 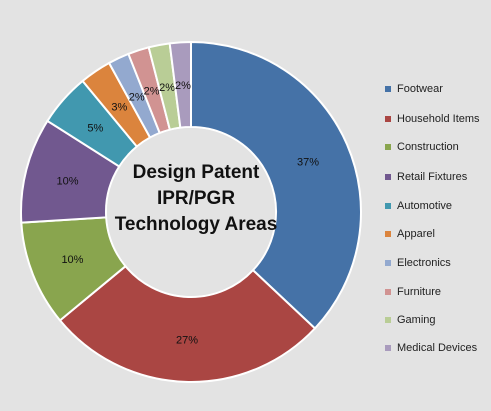 What do you see at coordinates (119, 108) in the screenshot?
I see `data-label-apparel: 3%` at bounding box center [119, 108].